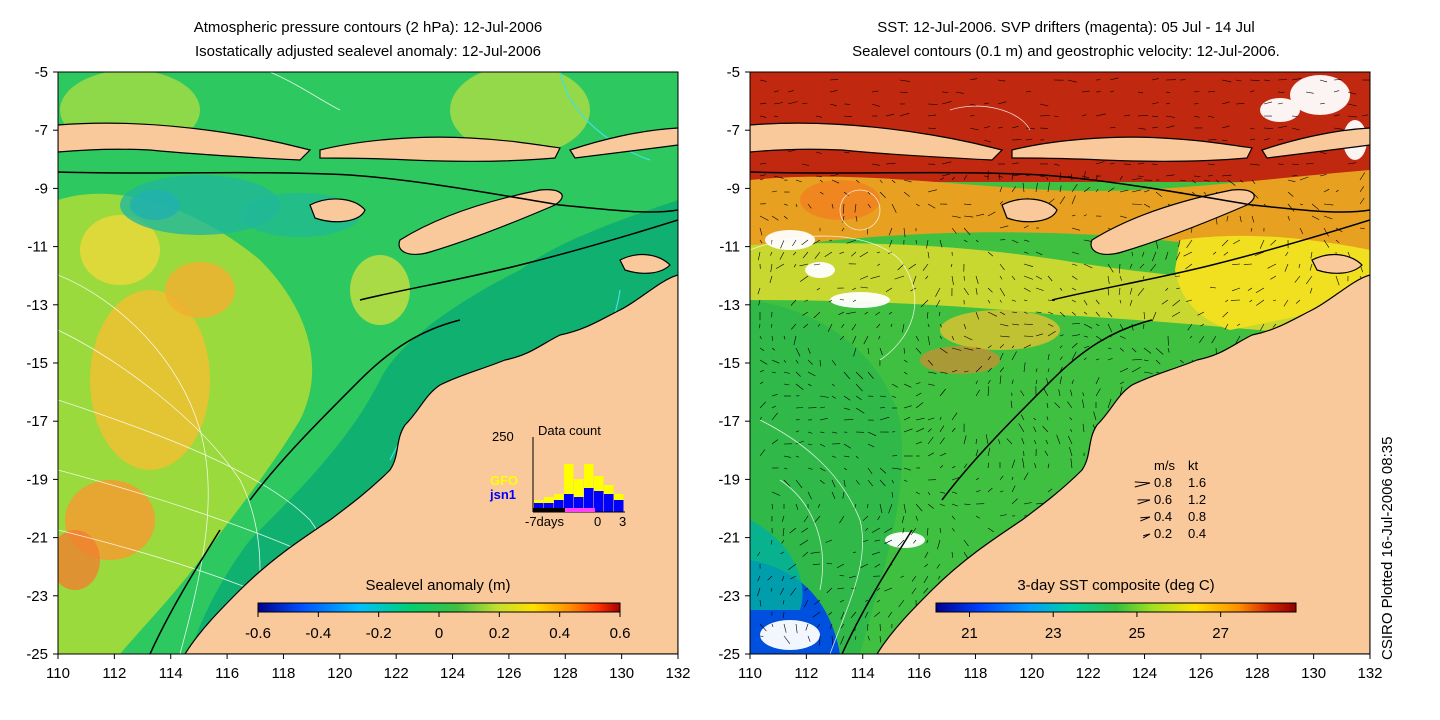 This screenshot has height=720, width=1440. I want to click on right-lon-tick-label: 112, so click(806, 673).